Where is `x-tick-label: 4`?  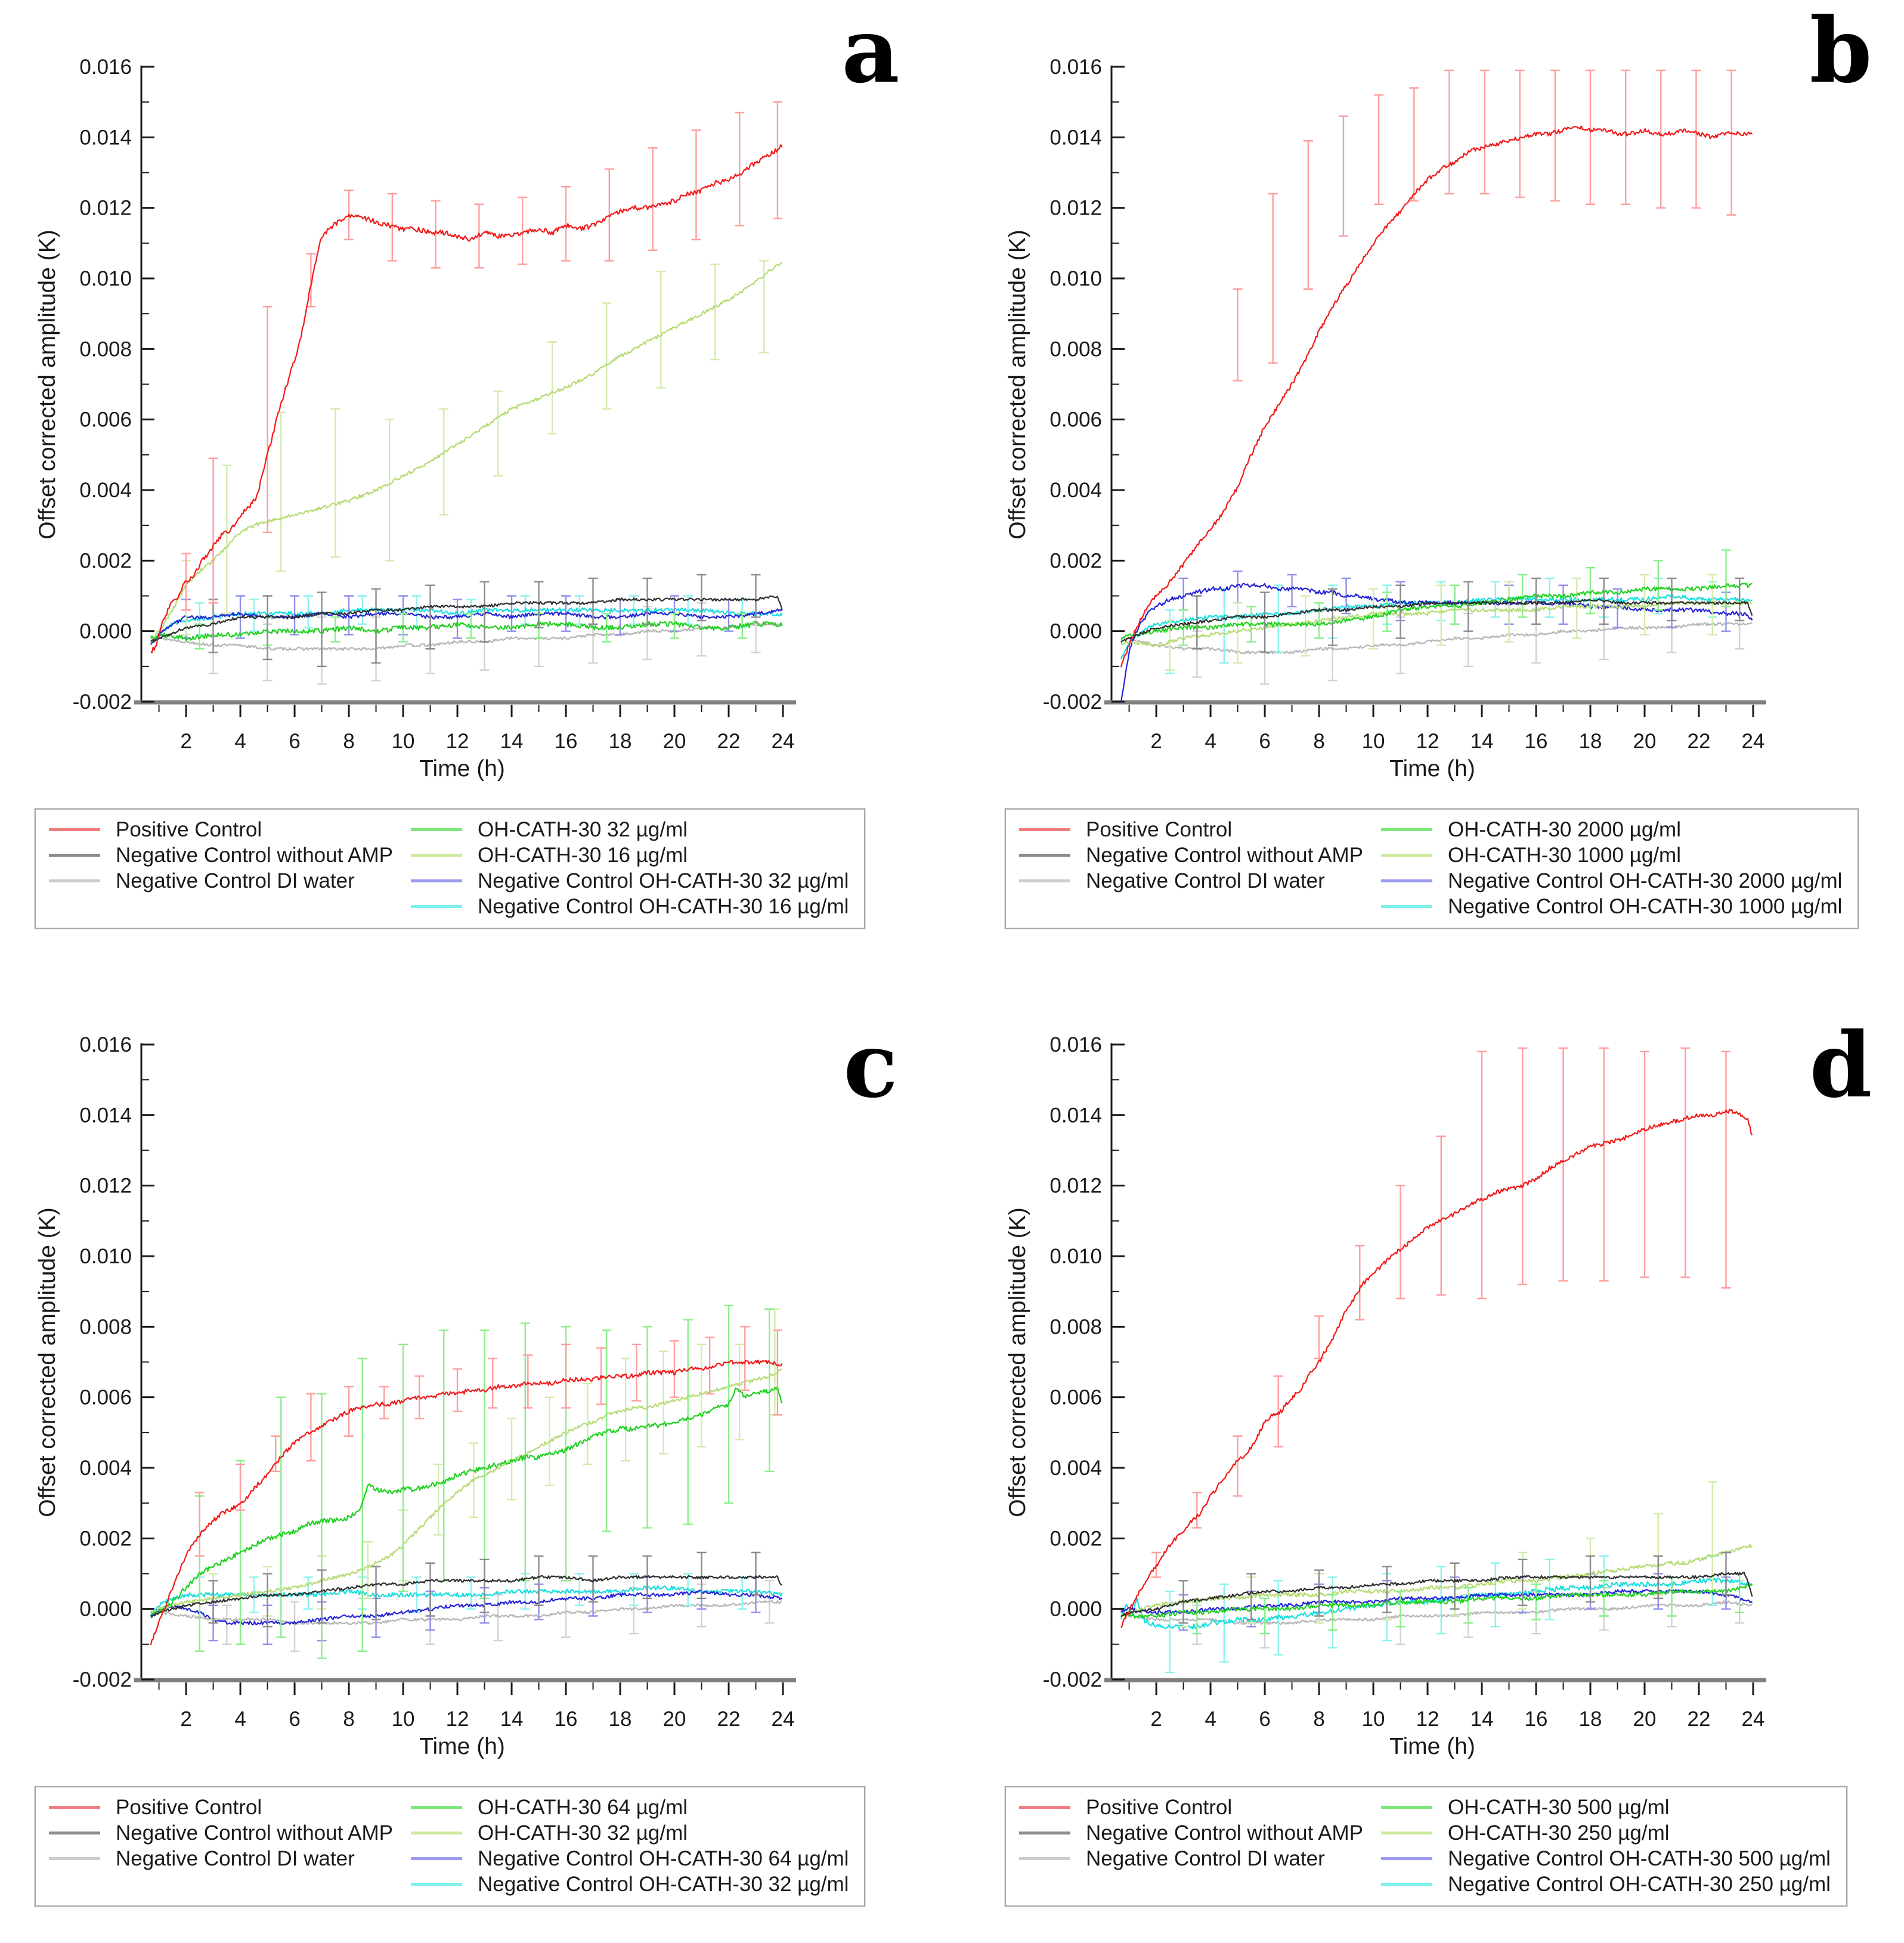
x-tick-label: 4 is located at coordinates (1210, 740).